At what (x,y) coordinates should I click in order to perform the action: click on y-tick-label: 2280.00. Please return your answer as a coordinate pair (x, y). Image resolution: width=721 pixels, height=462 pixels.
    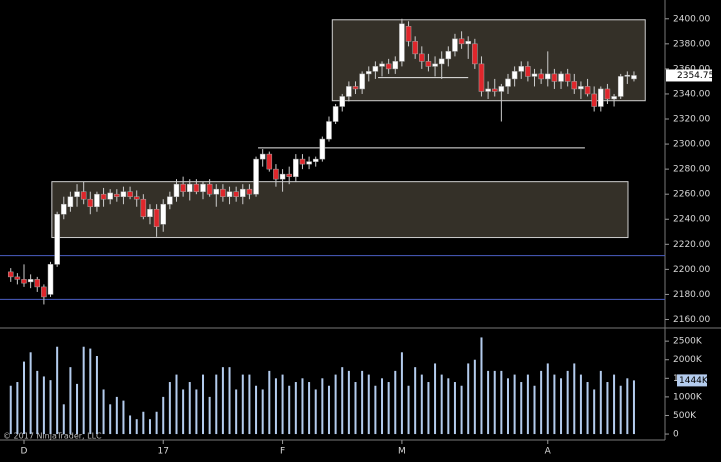
    Looking at the image, I should click on (691, 170).